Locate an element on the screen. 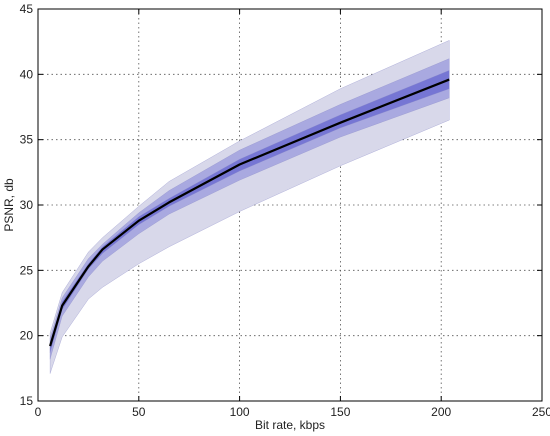  y-axis-label: PSNR, db is located at coordinates (9, 205).